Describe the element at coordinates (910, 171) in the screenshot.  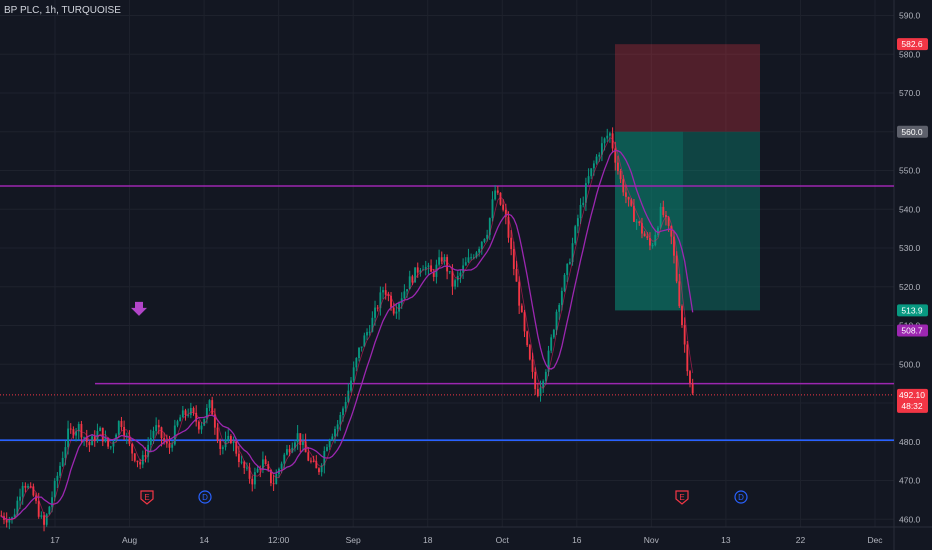
I see `price-tick-label: 550.0` at that location.